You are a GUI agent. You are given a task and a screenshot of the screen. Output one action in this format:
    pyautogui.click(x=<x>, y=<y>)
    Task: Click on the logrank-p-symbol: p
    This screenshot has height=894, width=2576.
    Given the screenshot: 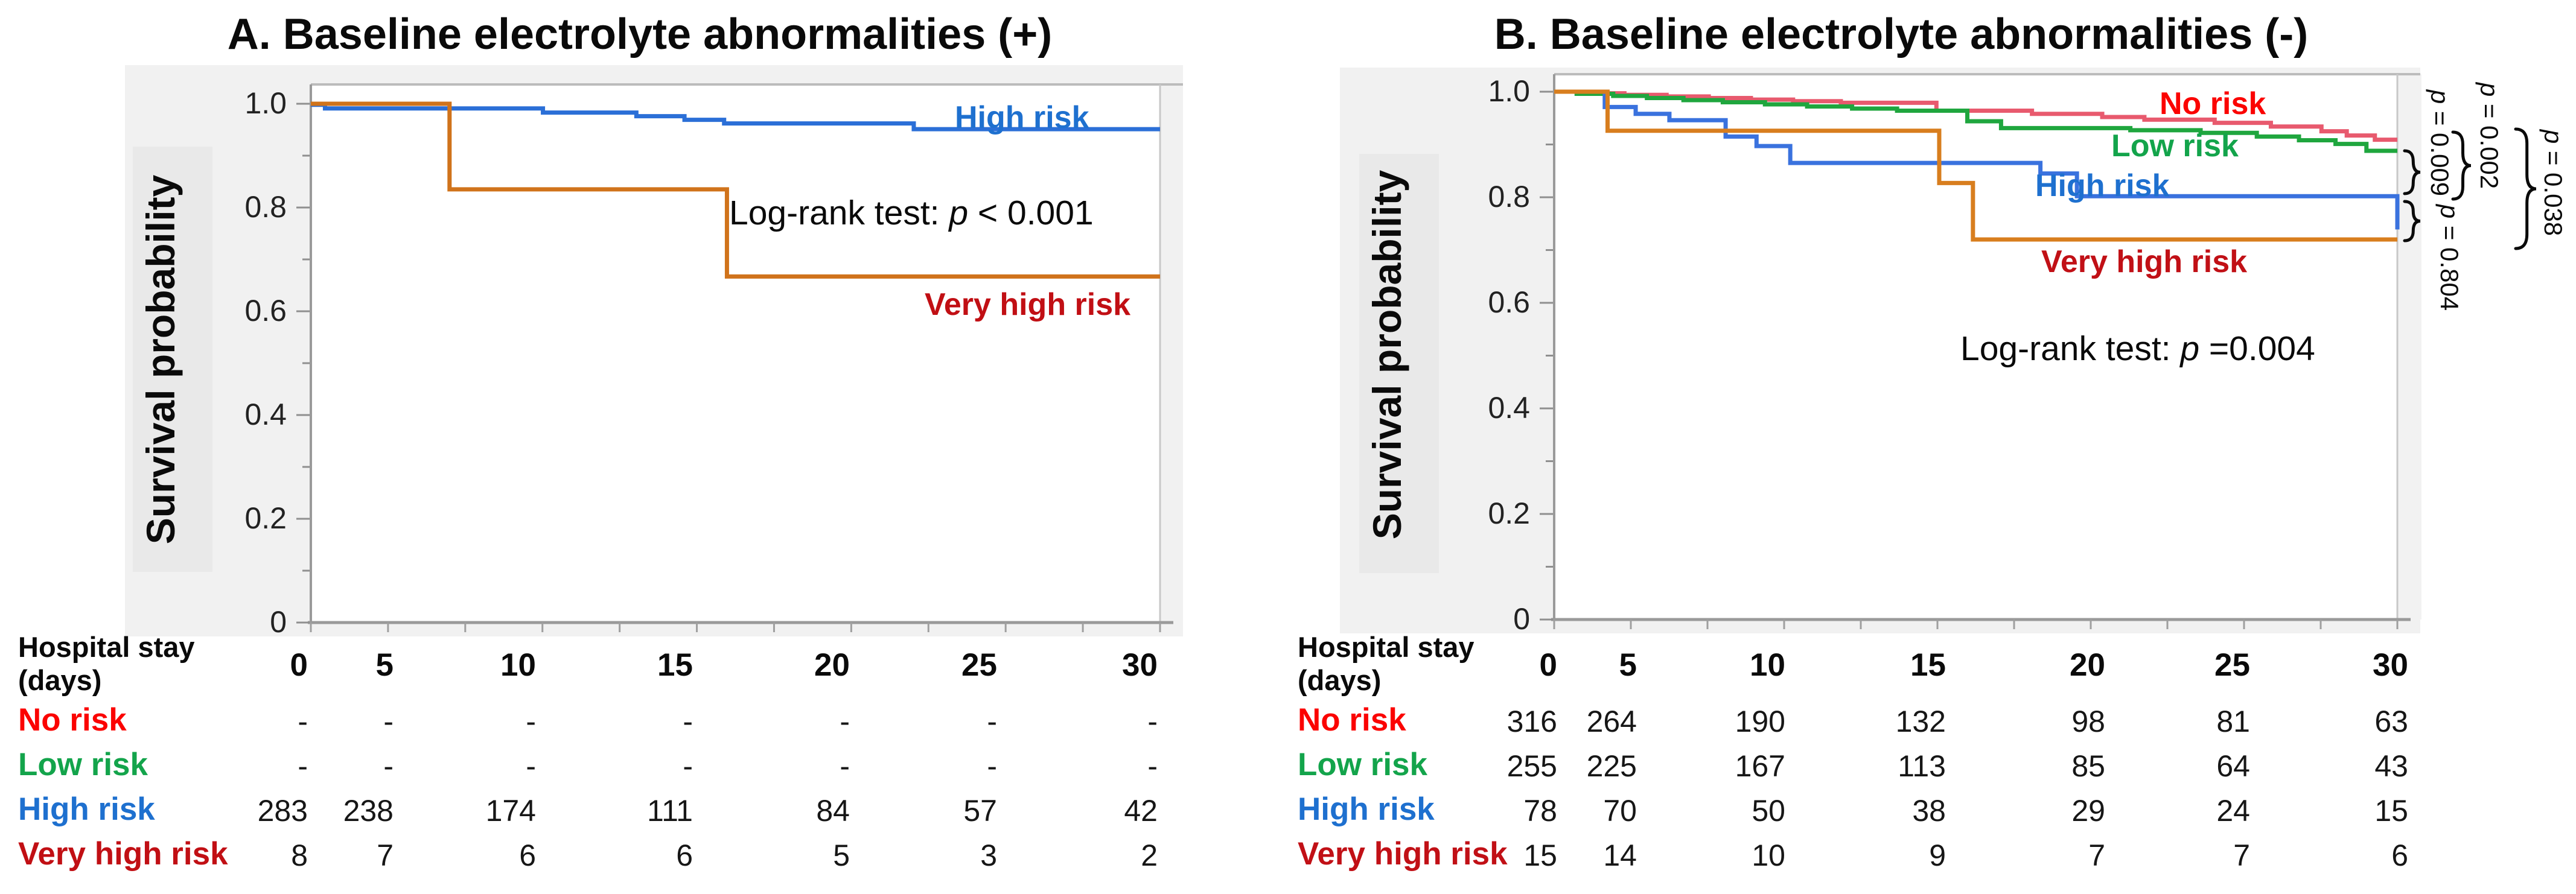 What is the action you would take?
    pyautogui.click(x=2190, y=348)
    